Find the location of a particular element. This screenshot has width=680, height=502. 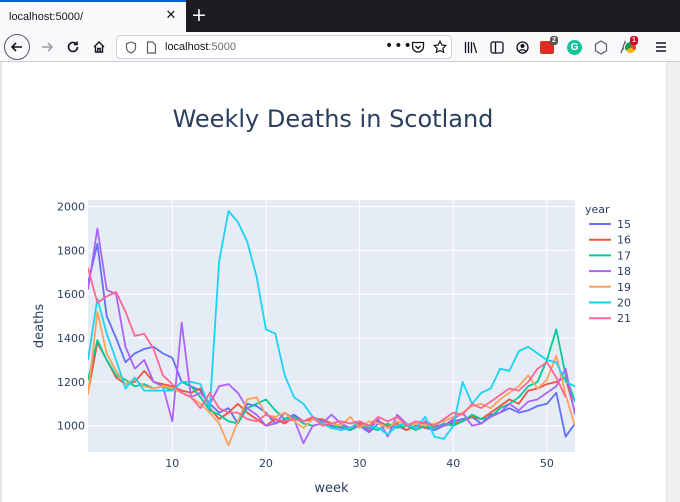

y-tick-label: 1200 is located at coordinates (71, 382).